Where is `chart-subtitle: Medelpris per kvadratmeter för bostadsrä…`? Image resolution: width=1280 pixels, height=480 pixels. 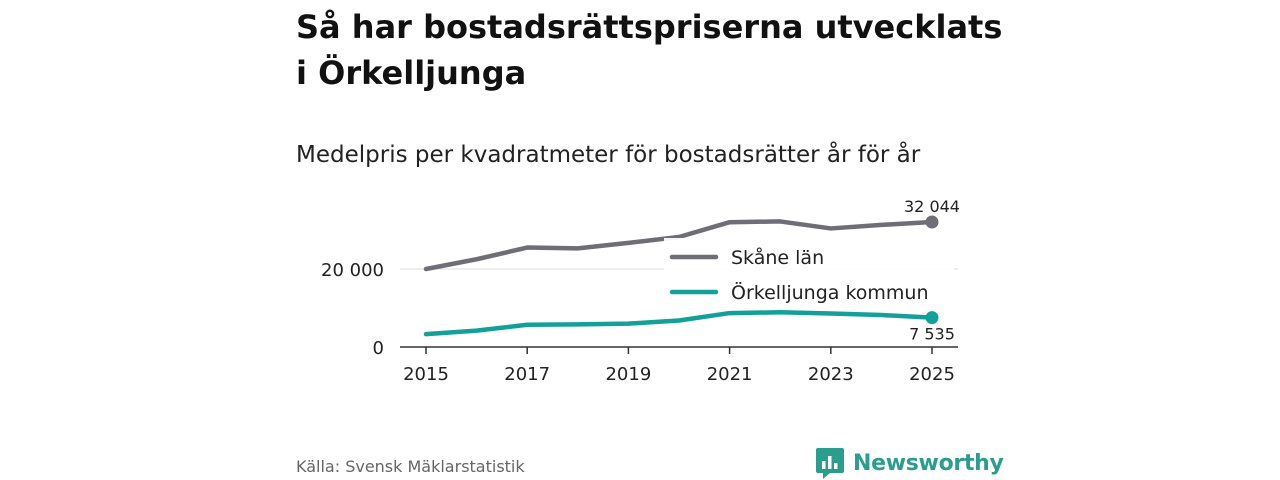 chart-subtitle: Medelpris per kvadratmeter för bostadsrä… is located at coordinates (608, 155).